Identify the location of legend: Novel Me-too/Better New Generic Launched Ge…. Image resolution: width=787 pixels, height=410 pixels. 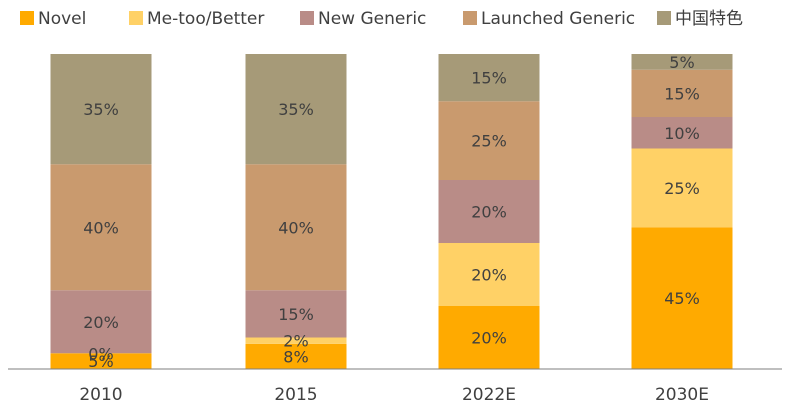
(381, 19).